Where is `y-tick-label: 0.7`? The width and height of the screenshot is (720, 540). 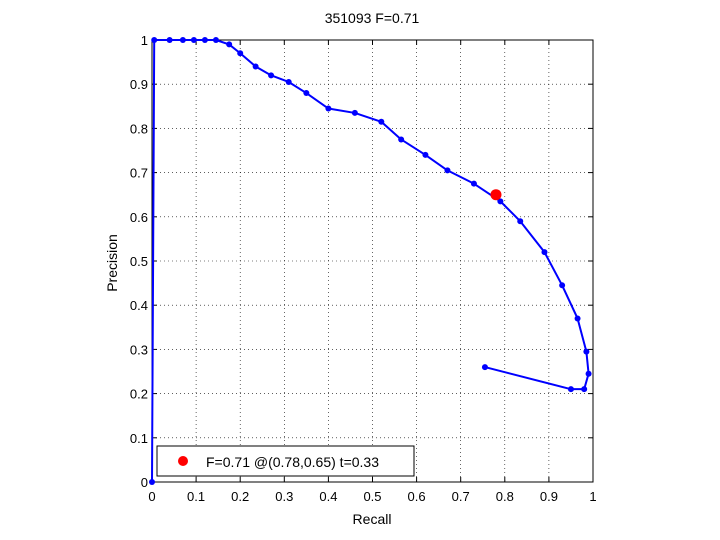
y-tick-label: 0.7 is located at coordinates (139, 173).